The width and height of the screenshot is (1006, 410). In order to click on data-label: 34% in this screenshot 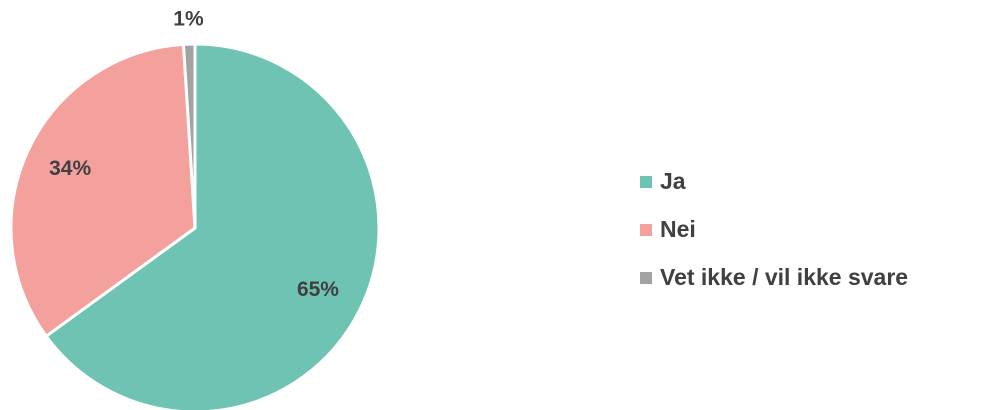, I will do `click(70, 168)`.